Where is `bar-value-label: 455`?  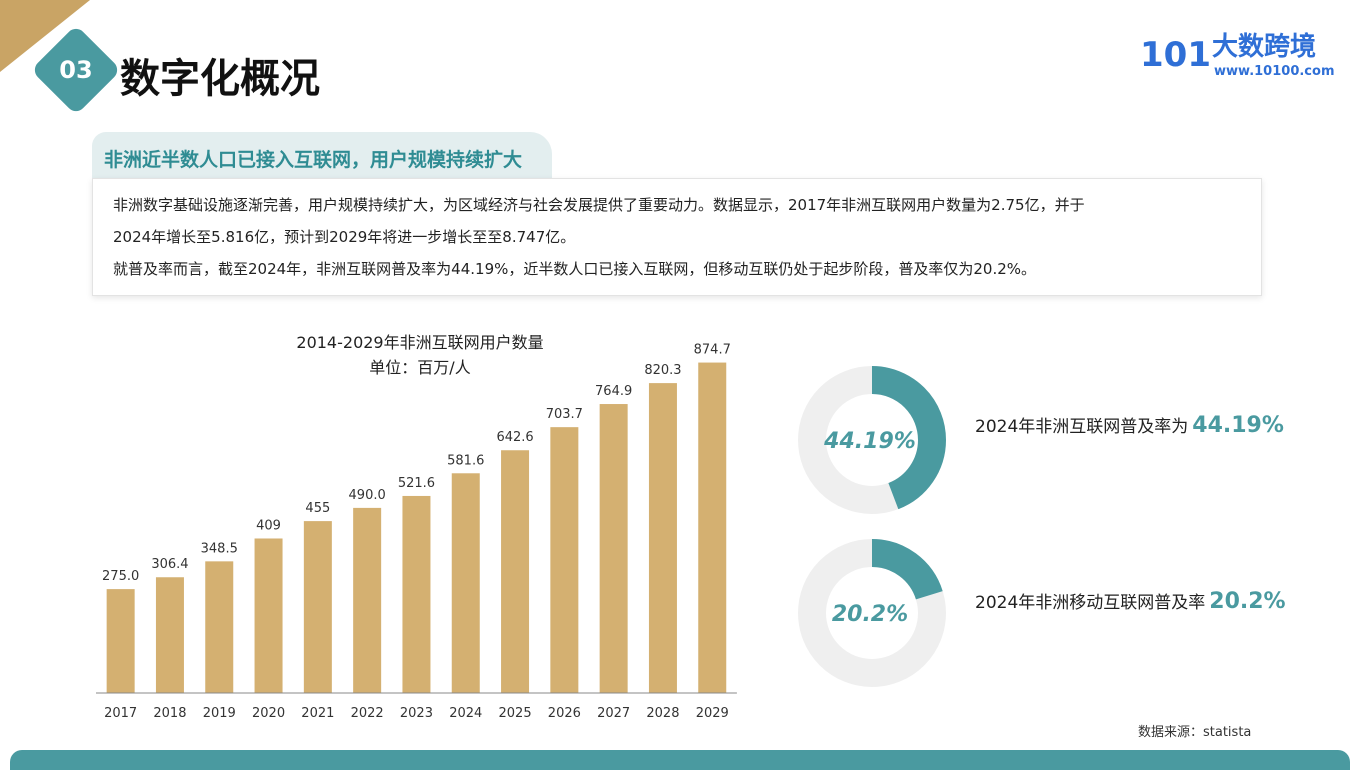 bar-value-label: 455 is located at coordinates (317, 508).